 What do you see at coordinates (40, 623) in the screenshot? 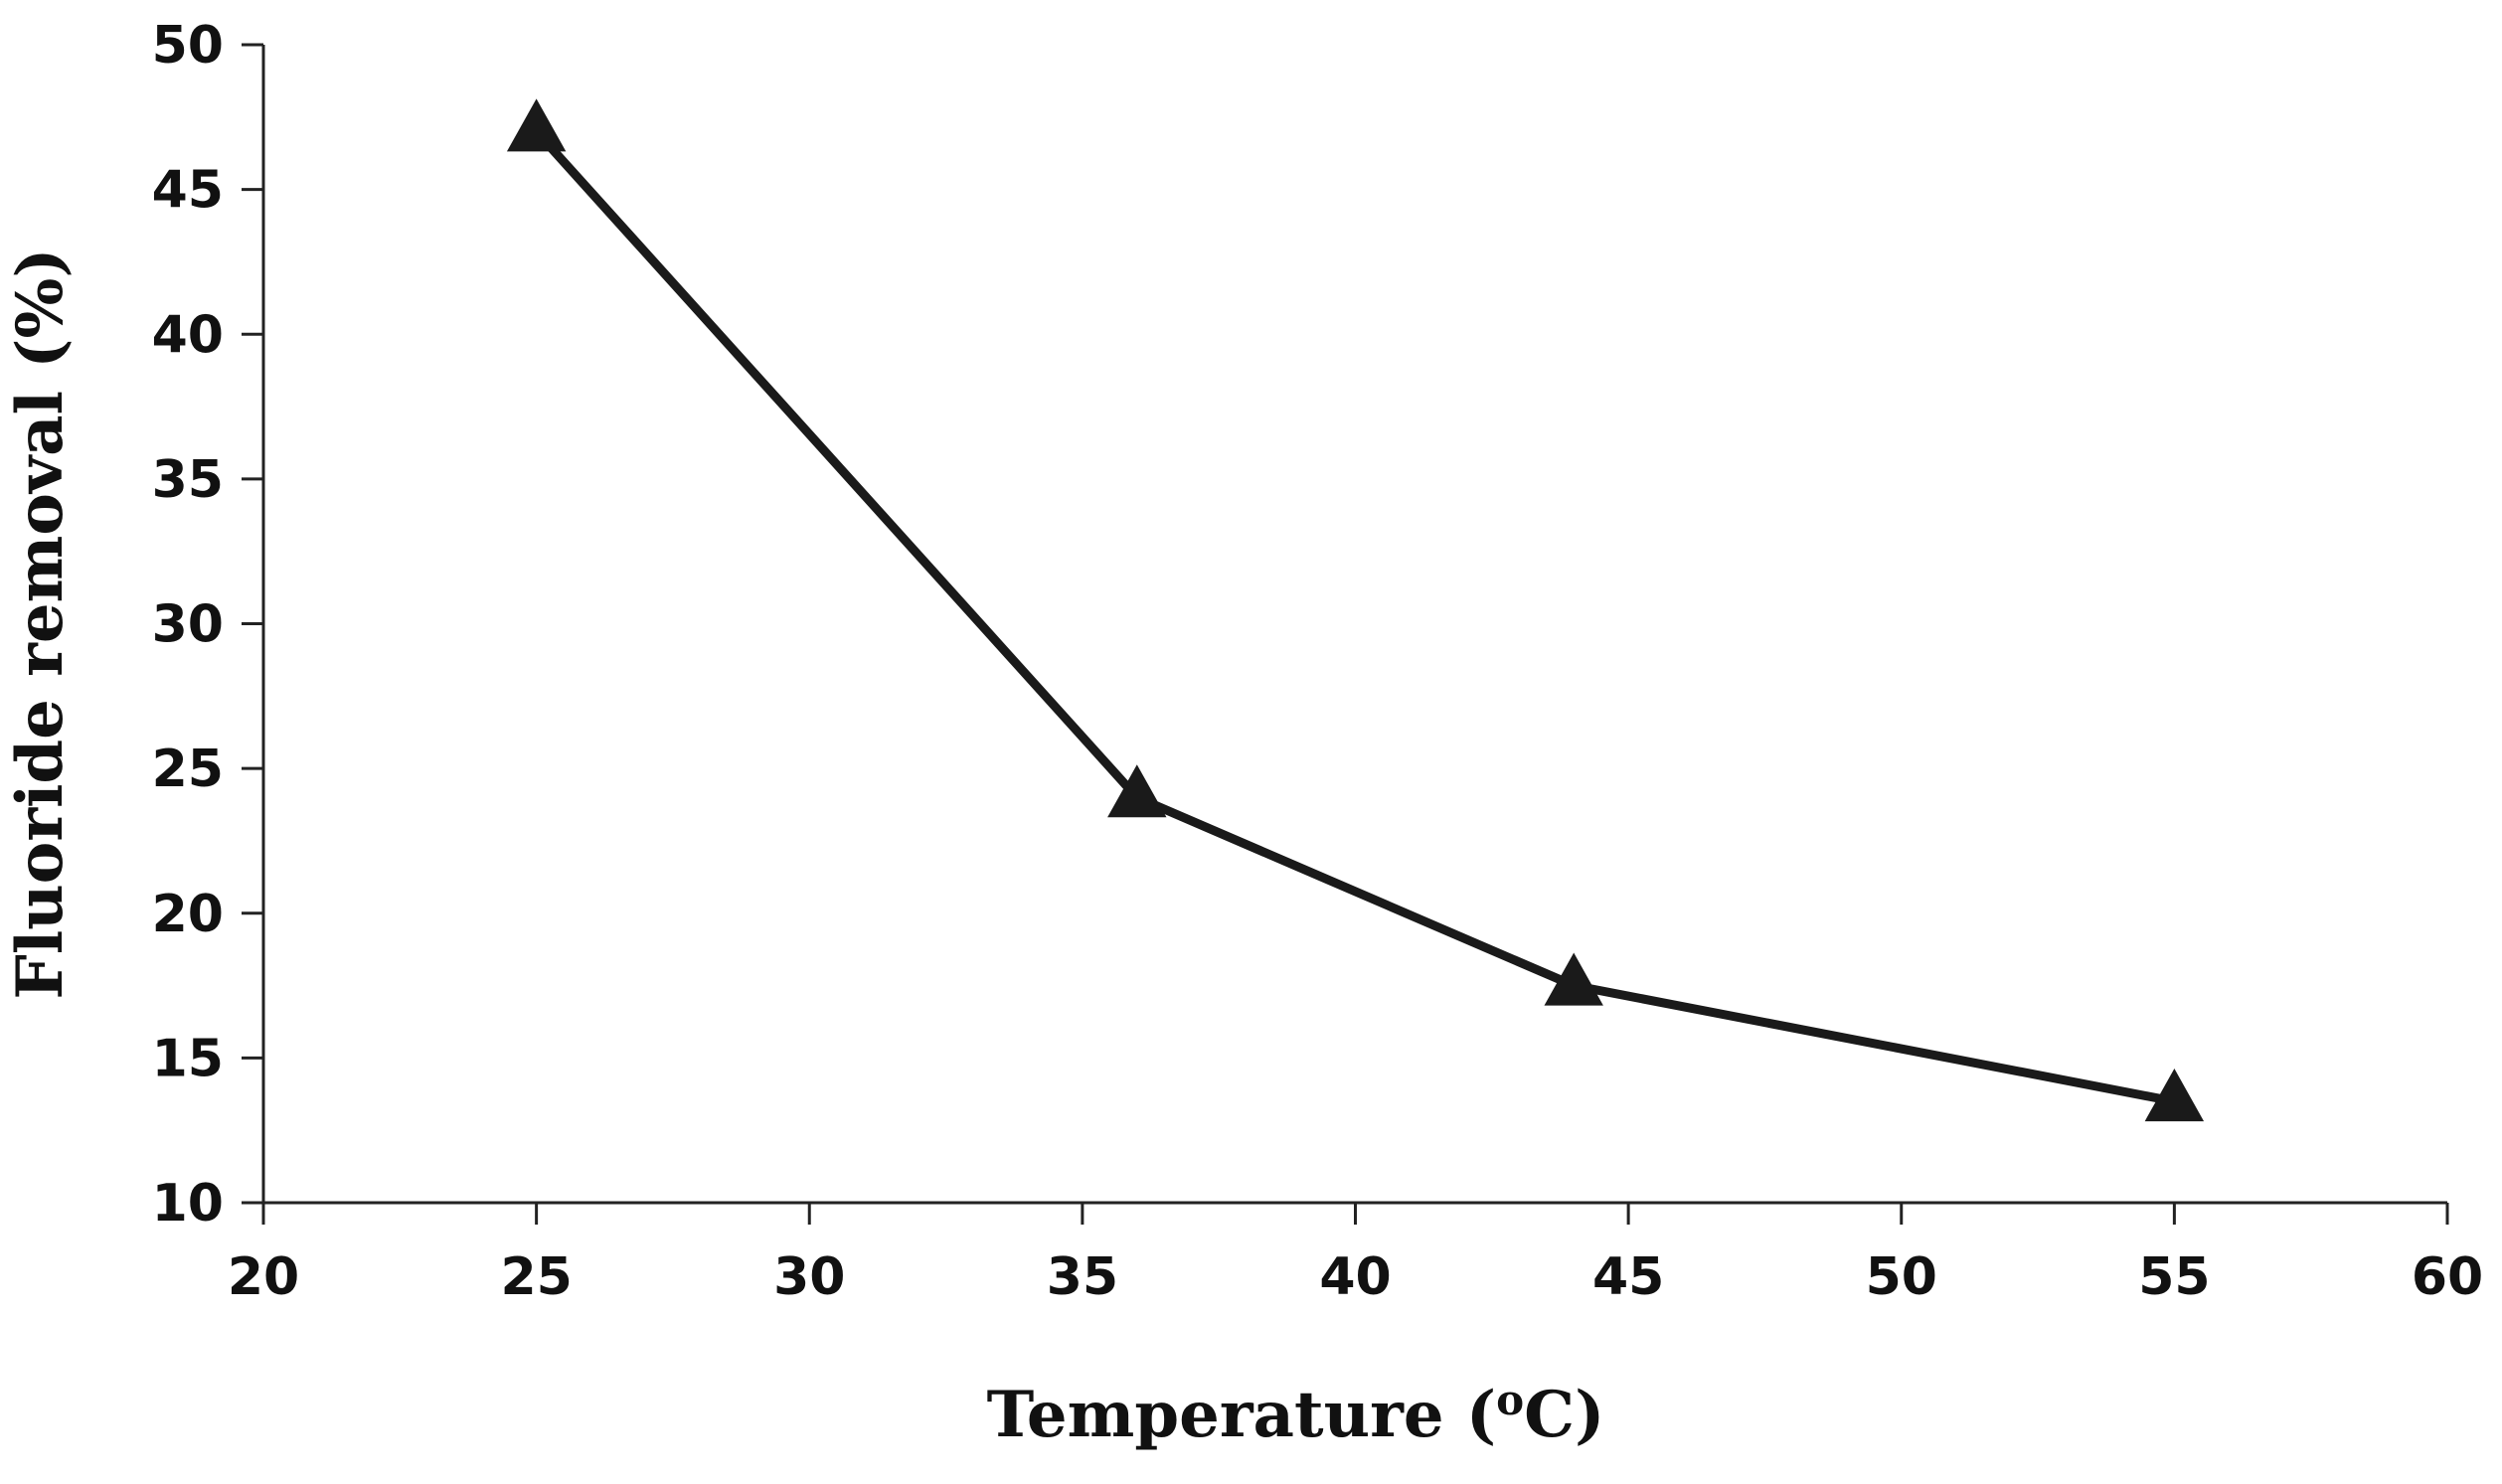
I see `y-axis-title: Fluoride removal (%)` at bounding box center [40, 623].